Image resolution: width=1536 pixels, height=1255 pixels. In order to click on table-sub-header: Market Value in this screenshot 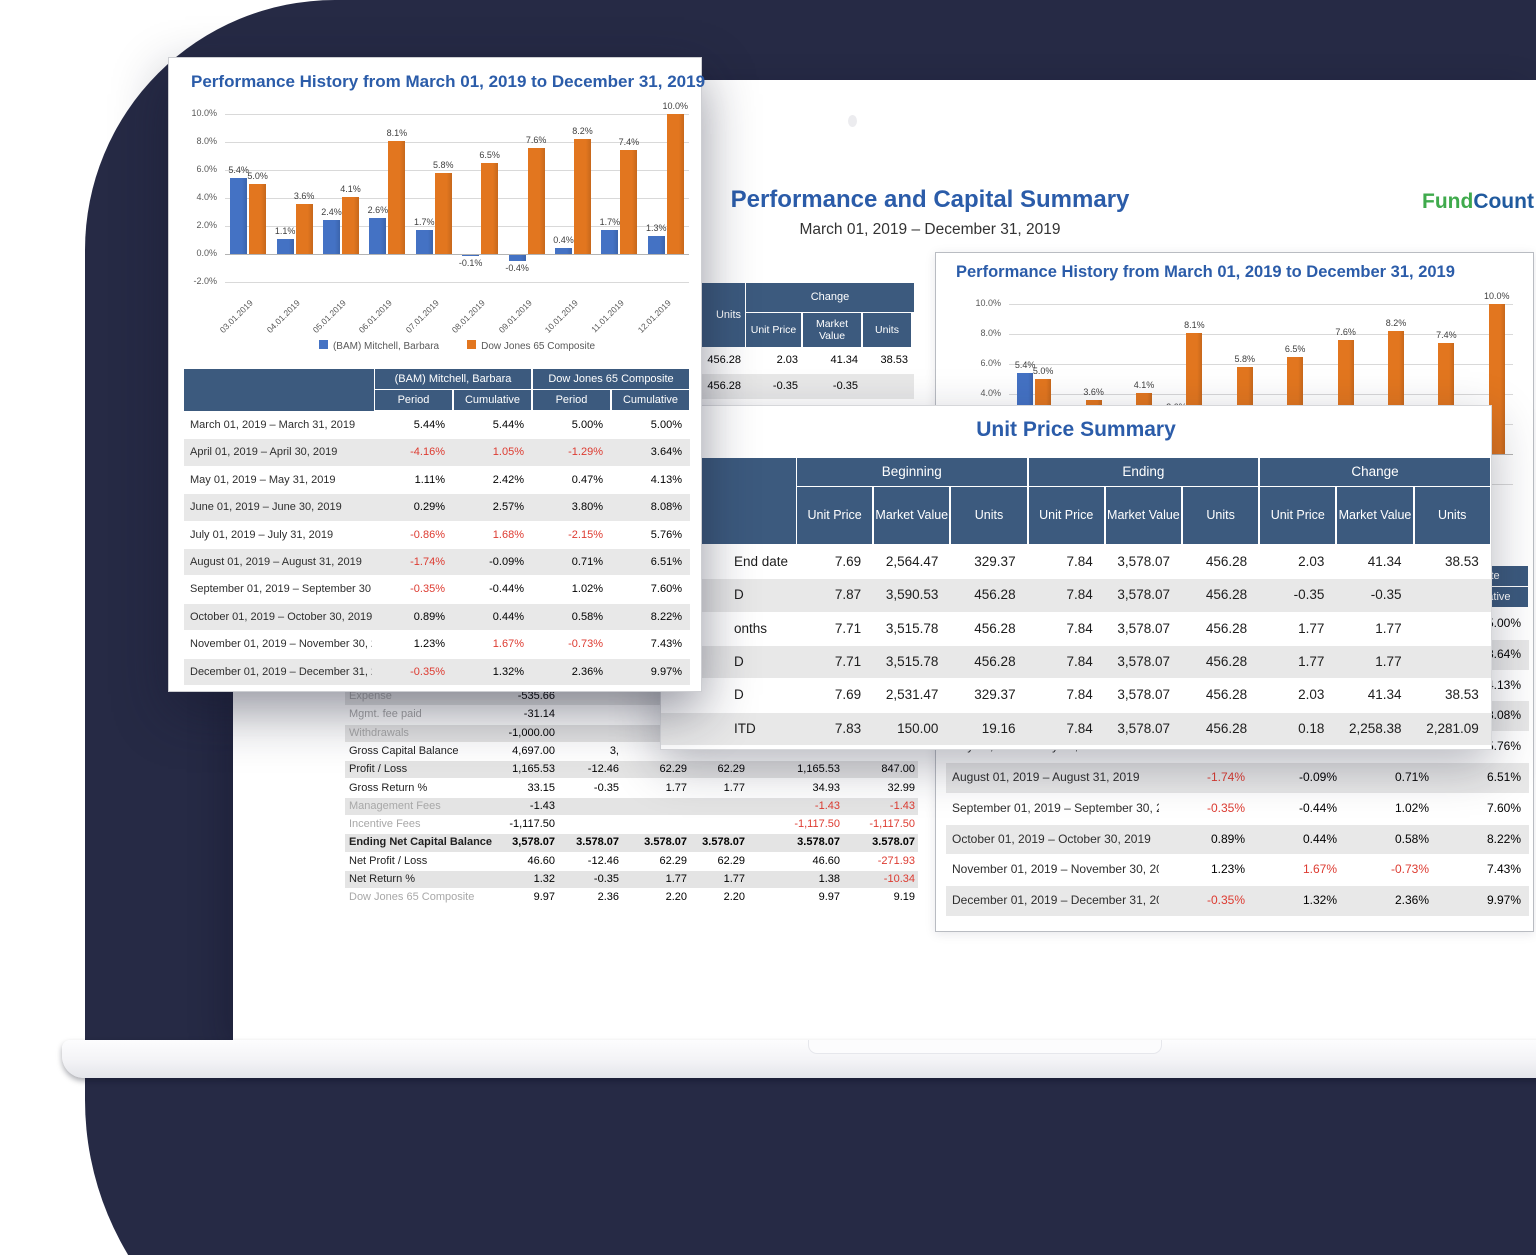, I will do `click(912, 515)`.